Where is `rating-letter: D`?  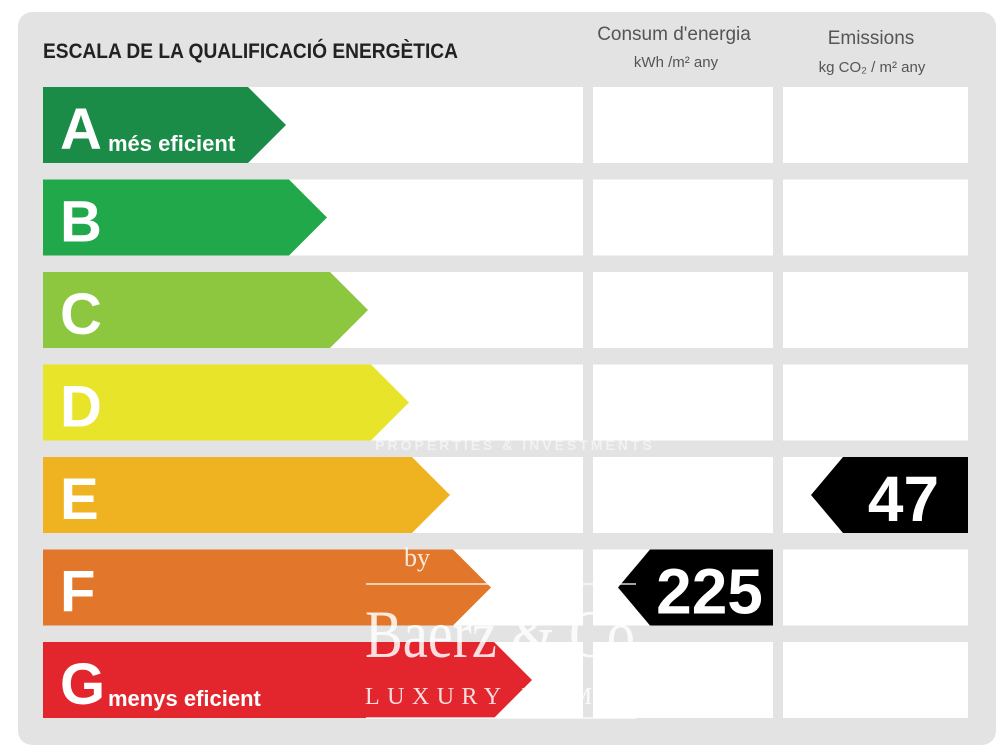 rating-letter: D is located at coordinates (81, 407).